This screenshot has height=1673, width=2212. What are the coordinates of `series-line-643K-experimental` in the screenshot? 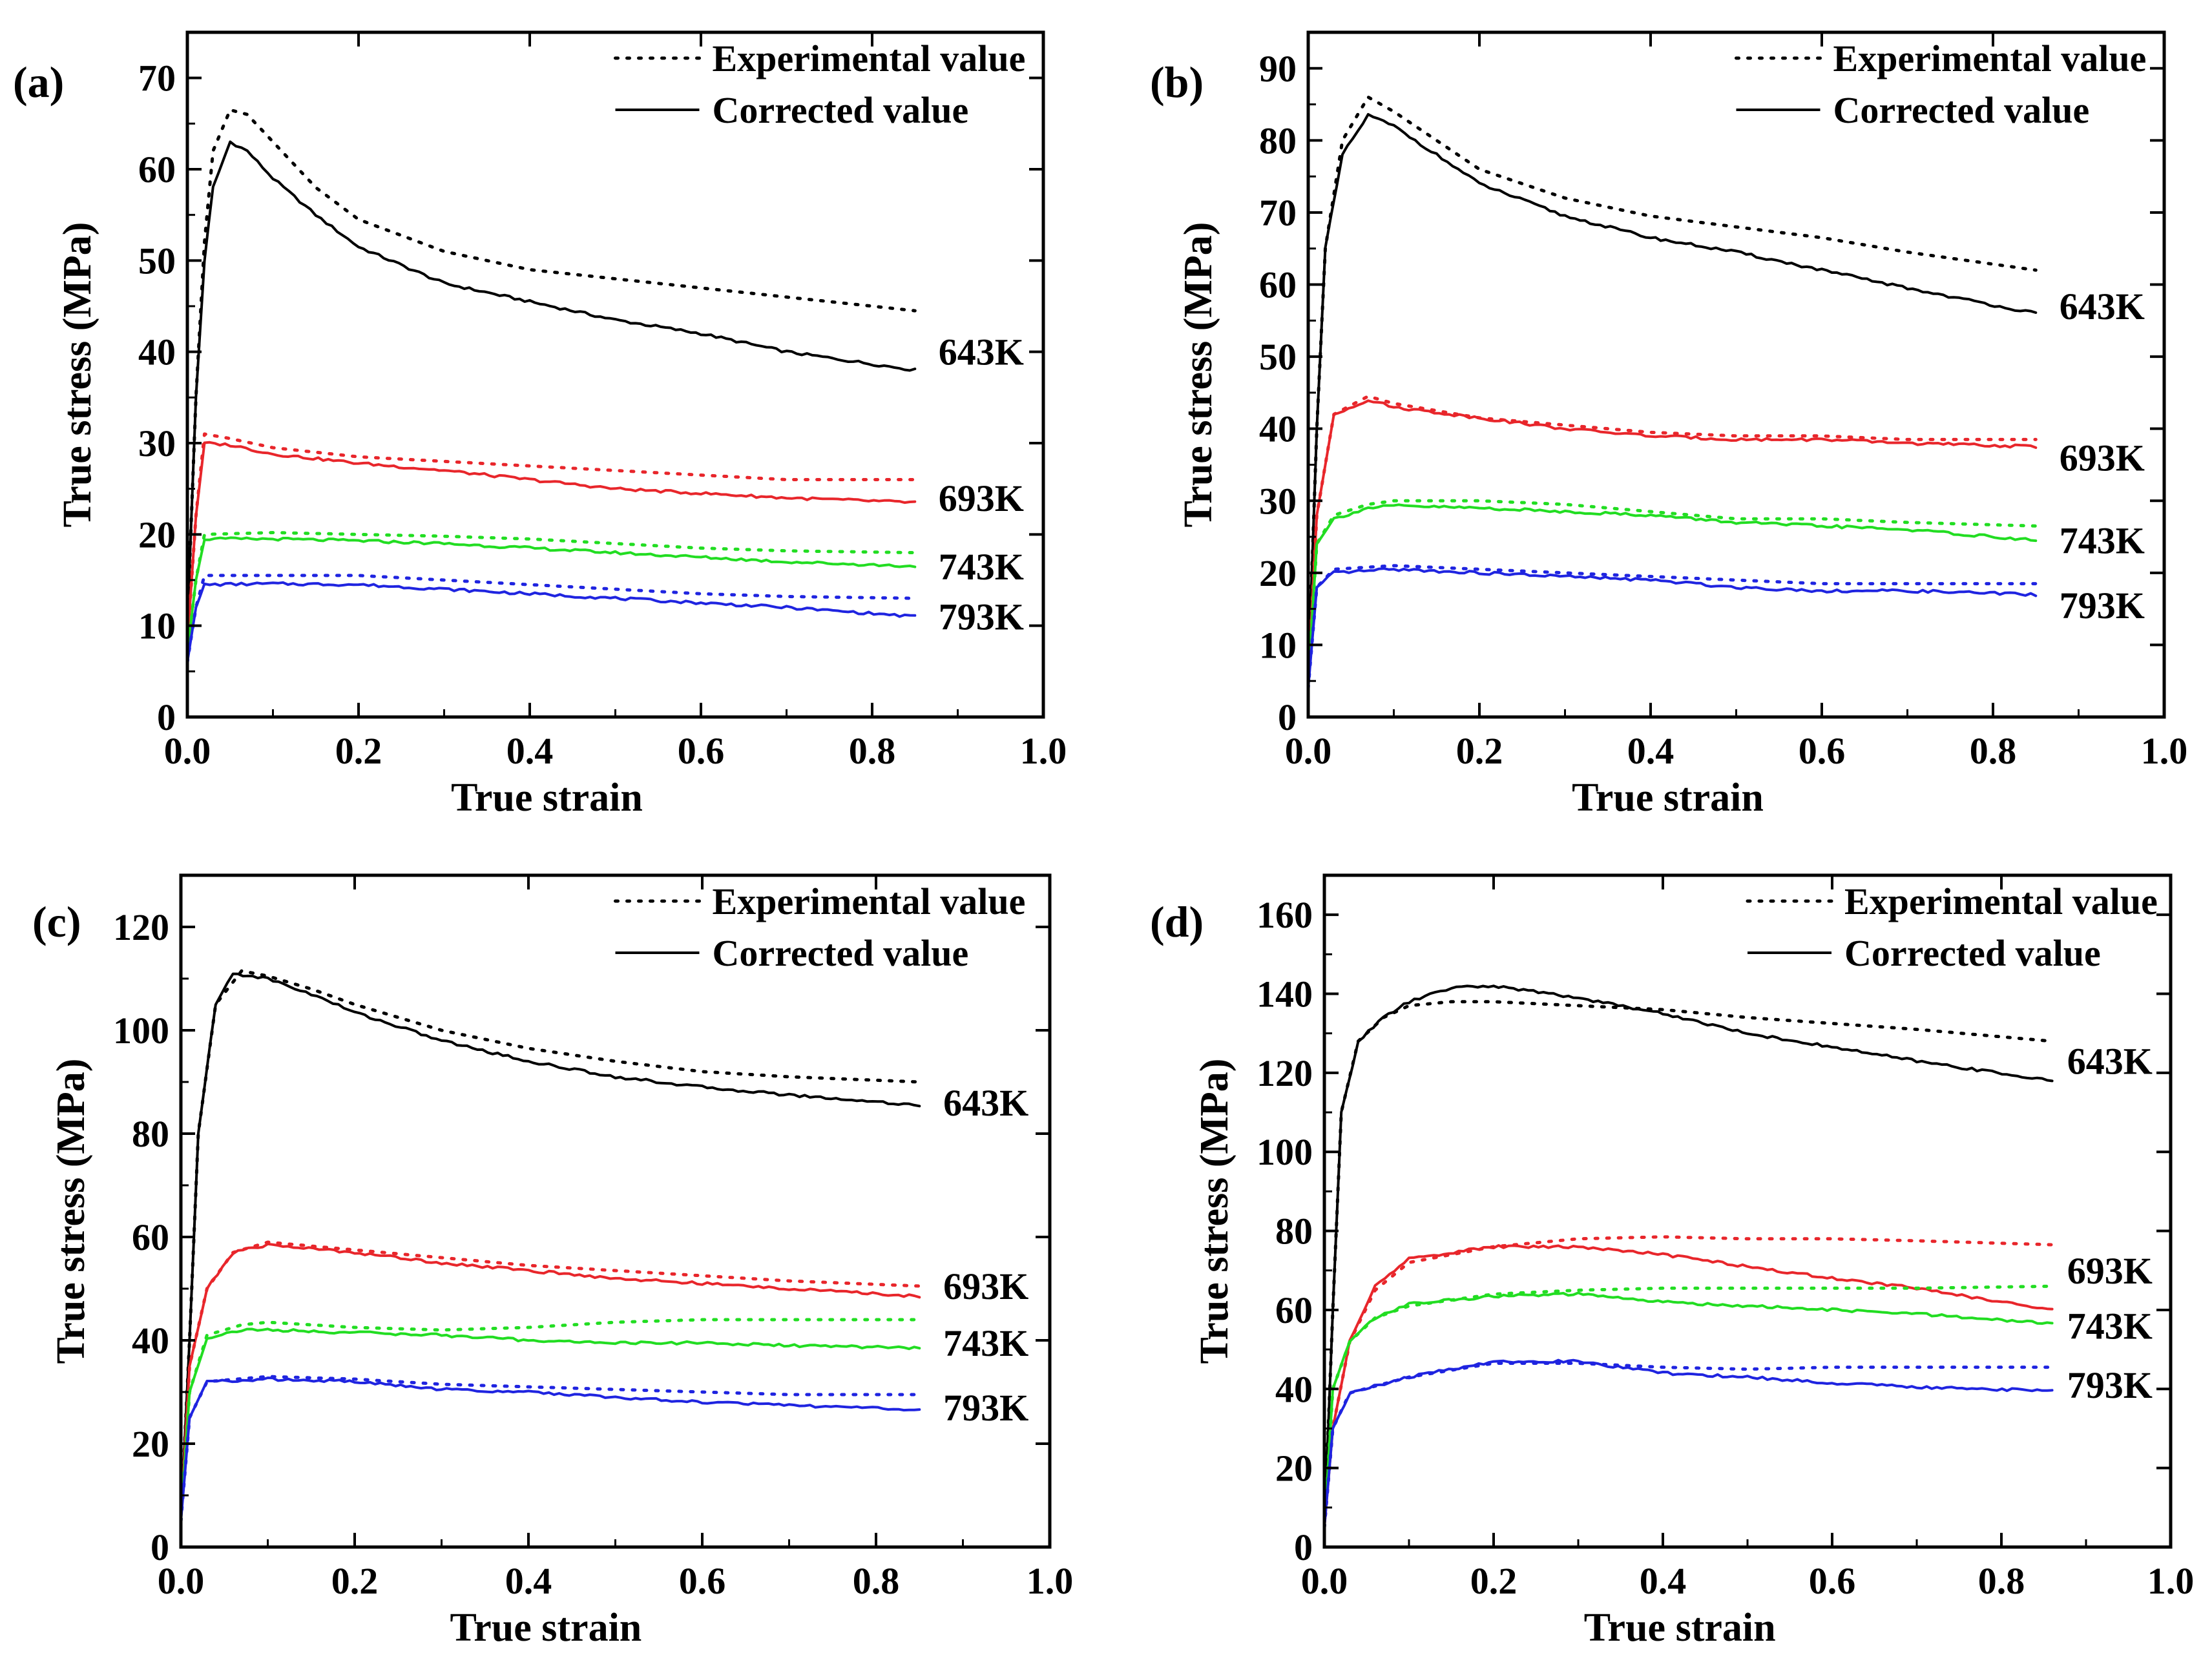 It's located at (551, 368).